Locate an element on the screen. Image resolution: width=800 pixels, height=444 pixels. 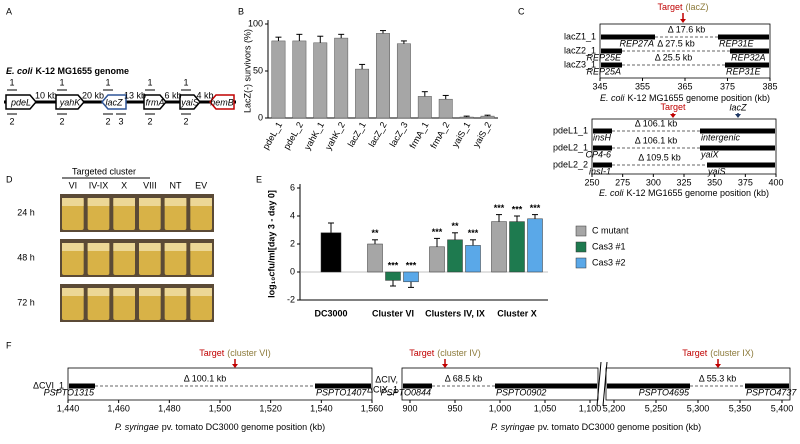
gene-arrow is located at coordinates (114, 102).